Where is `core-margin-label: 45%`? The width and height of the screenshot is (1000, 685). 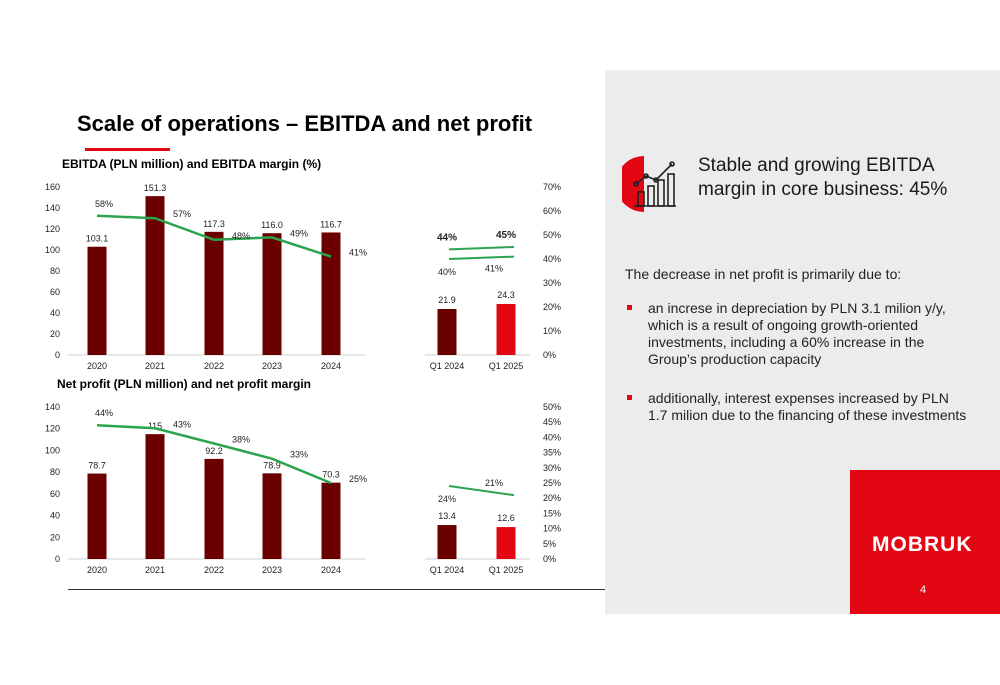
core-margin-label: 45% is located at coordinates (506, 235).